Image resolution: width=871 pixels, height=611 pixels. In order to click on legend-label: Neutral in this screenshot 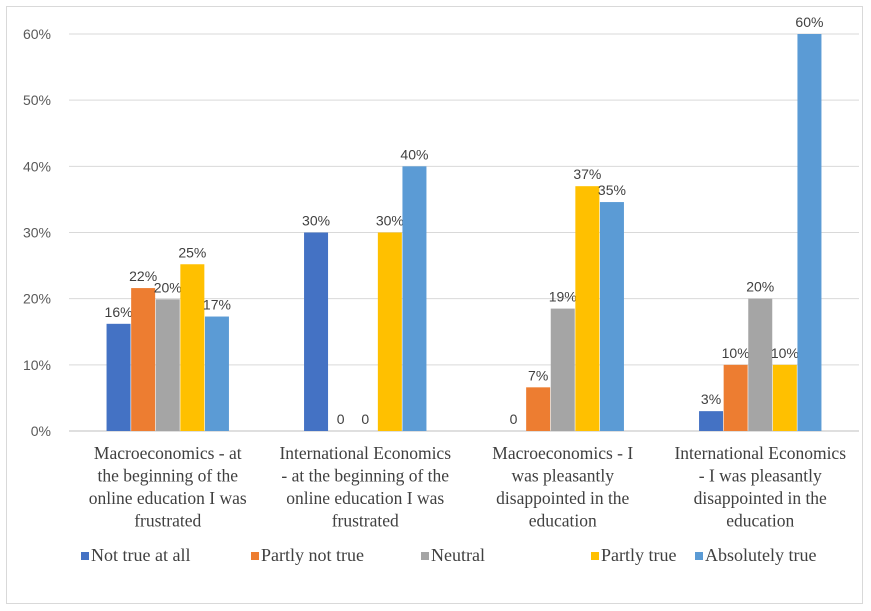, I will do `click(458, 555)`.